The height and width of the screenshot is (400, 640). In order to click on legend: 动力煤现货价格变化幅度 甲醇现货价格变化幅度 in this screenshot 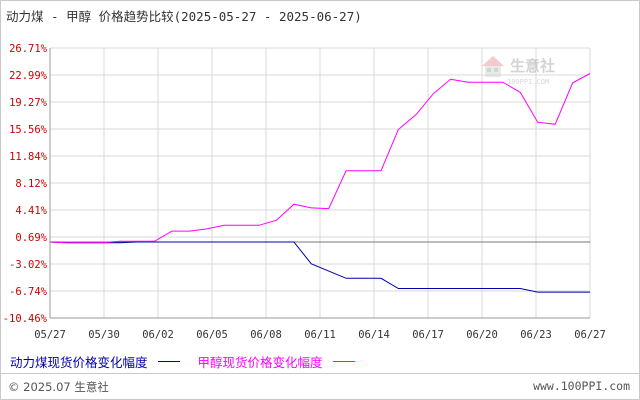, I will do `click(189, 361)`.